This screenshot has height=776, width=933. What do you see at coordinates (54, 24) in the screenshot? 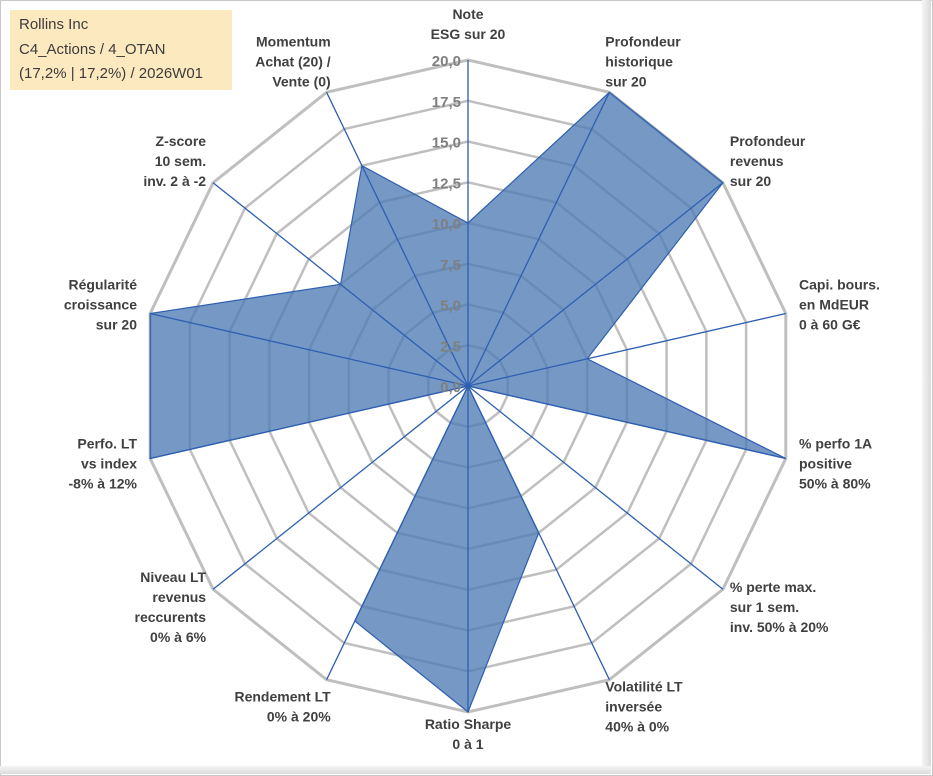
I see `company-name: Rollins Inc` at bounding box center [54, 24].